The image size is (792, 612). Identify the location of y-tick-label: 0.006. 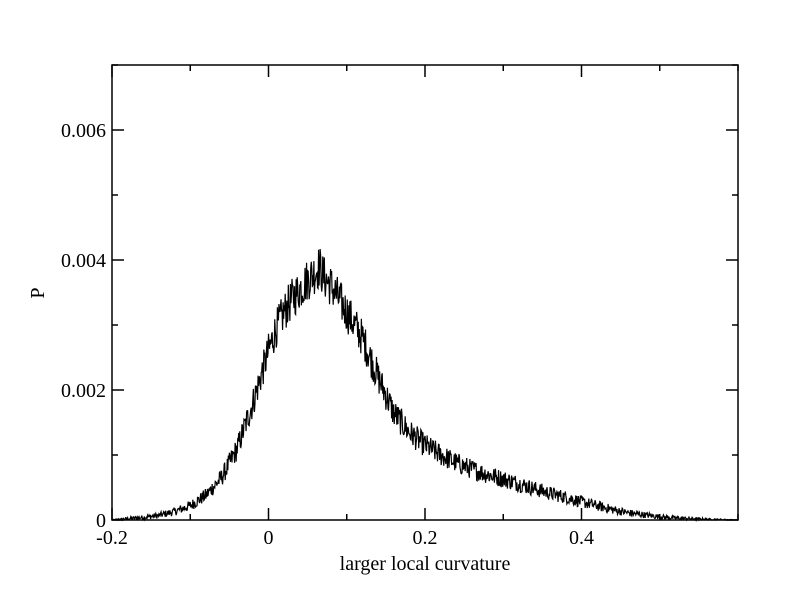
(83, 131).